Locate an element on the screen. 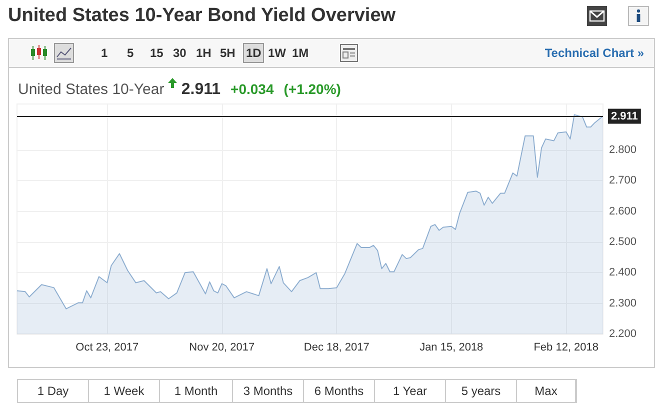  y-tick-label: 2.800 is located at coordinates (623, 150).